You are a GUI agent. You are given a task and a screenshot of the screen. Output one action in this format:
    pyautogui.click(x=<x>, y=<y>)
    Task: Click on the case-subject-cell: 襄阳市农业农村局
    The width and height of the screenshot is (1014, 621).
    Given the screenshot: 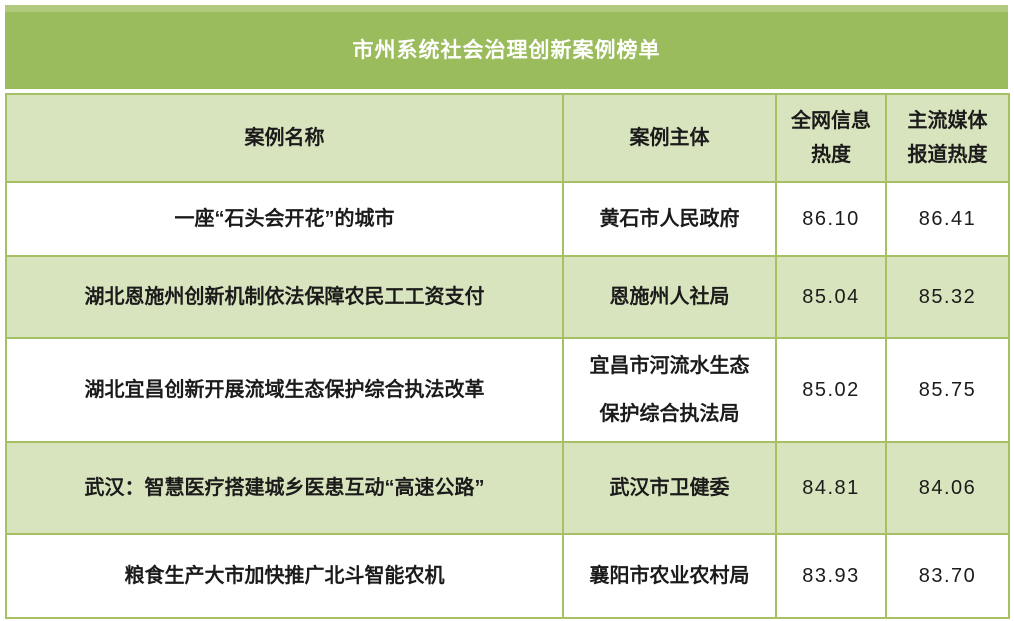 What is the action you would take?
    pyautogui.click(x=669, y=576)
    